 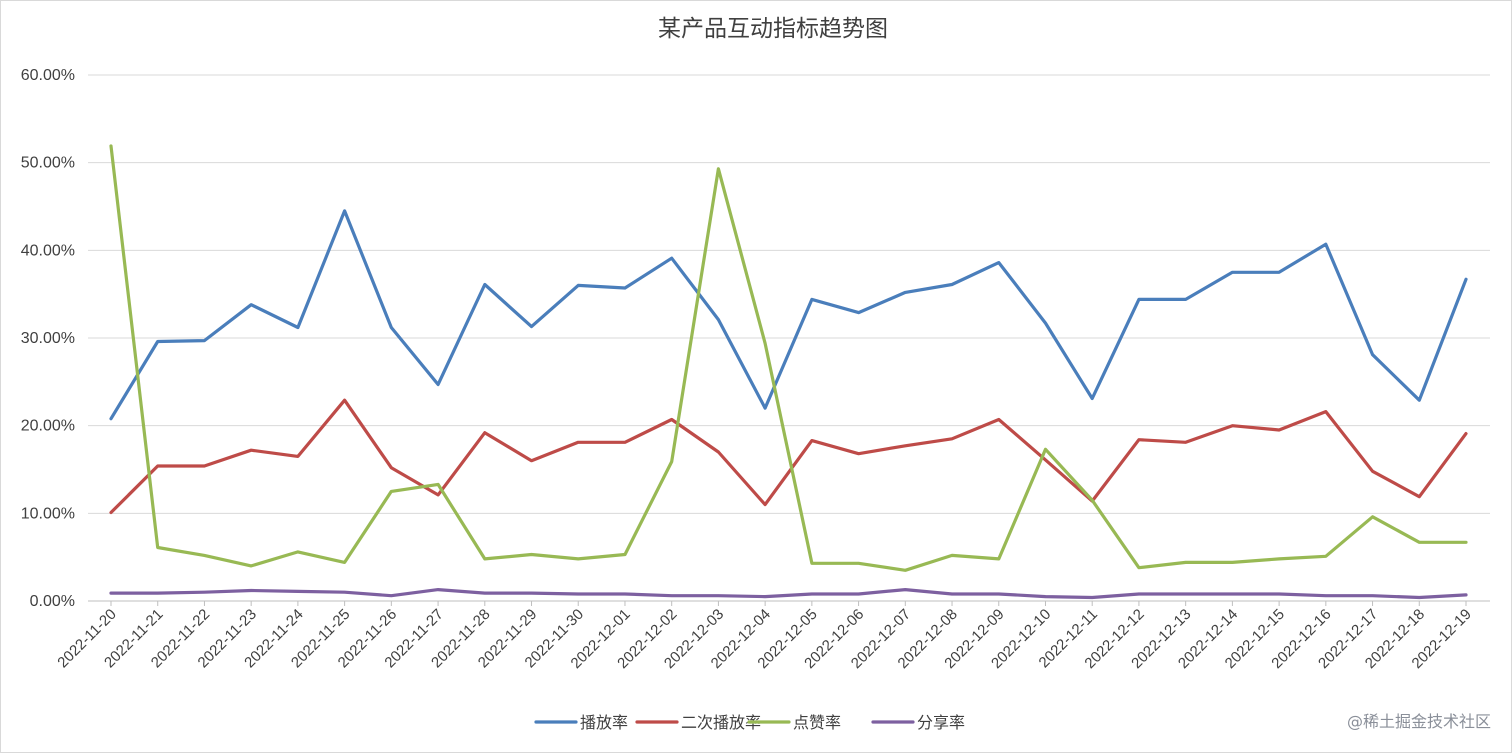 I want to click on legend-label: 分享率, so click(x=941, y=722).